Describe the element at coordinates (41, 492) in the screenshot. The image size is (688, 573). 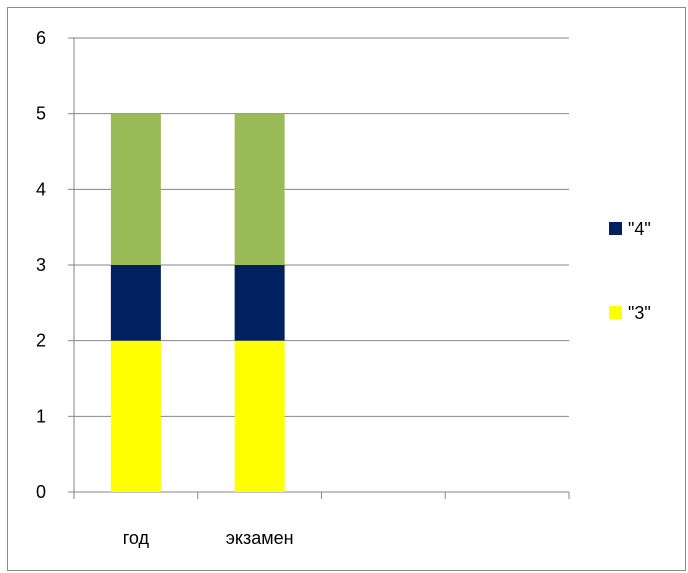
I see `y-tick-label: 0` at that location.